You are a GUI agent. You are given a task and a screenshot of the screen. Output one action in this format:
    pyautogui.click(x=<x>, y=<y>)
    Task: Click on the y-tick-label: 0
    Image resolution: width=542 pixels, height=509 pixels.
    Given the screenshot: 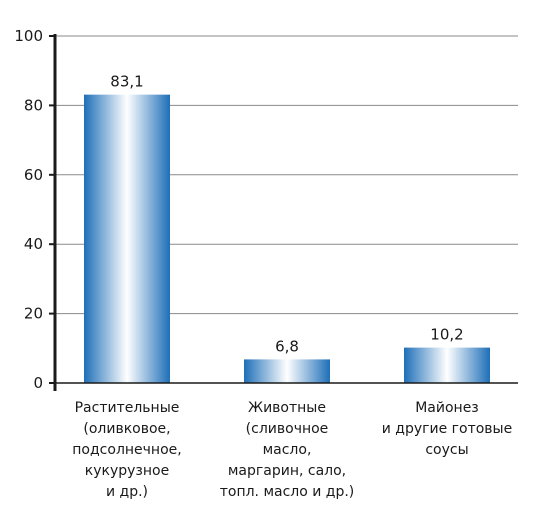 What is the action you would take?
    pyautogui.click(x=38, y=383)
    